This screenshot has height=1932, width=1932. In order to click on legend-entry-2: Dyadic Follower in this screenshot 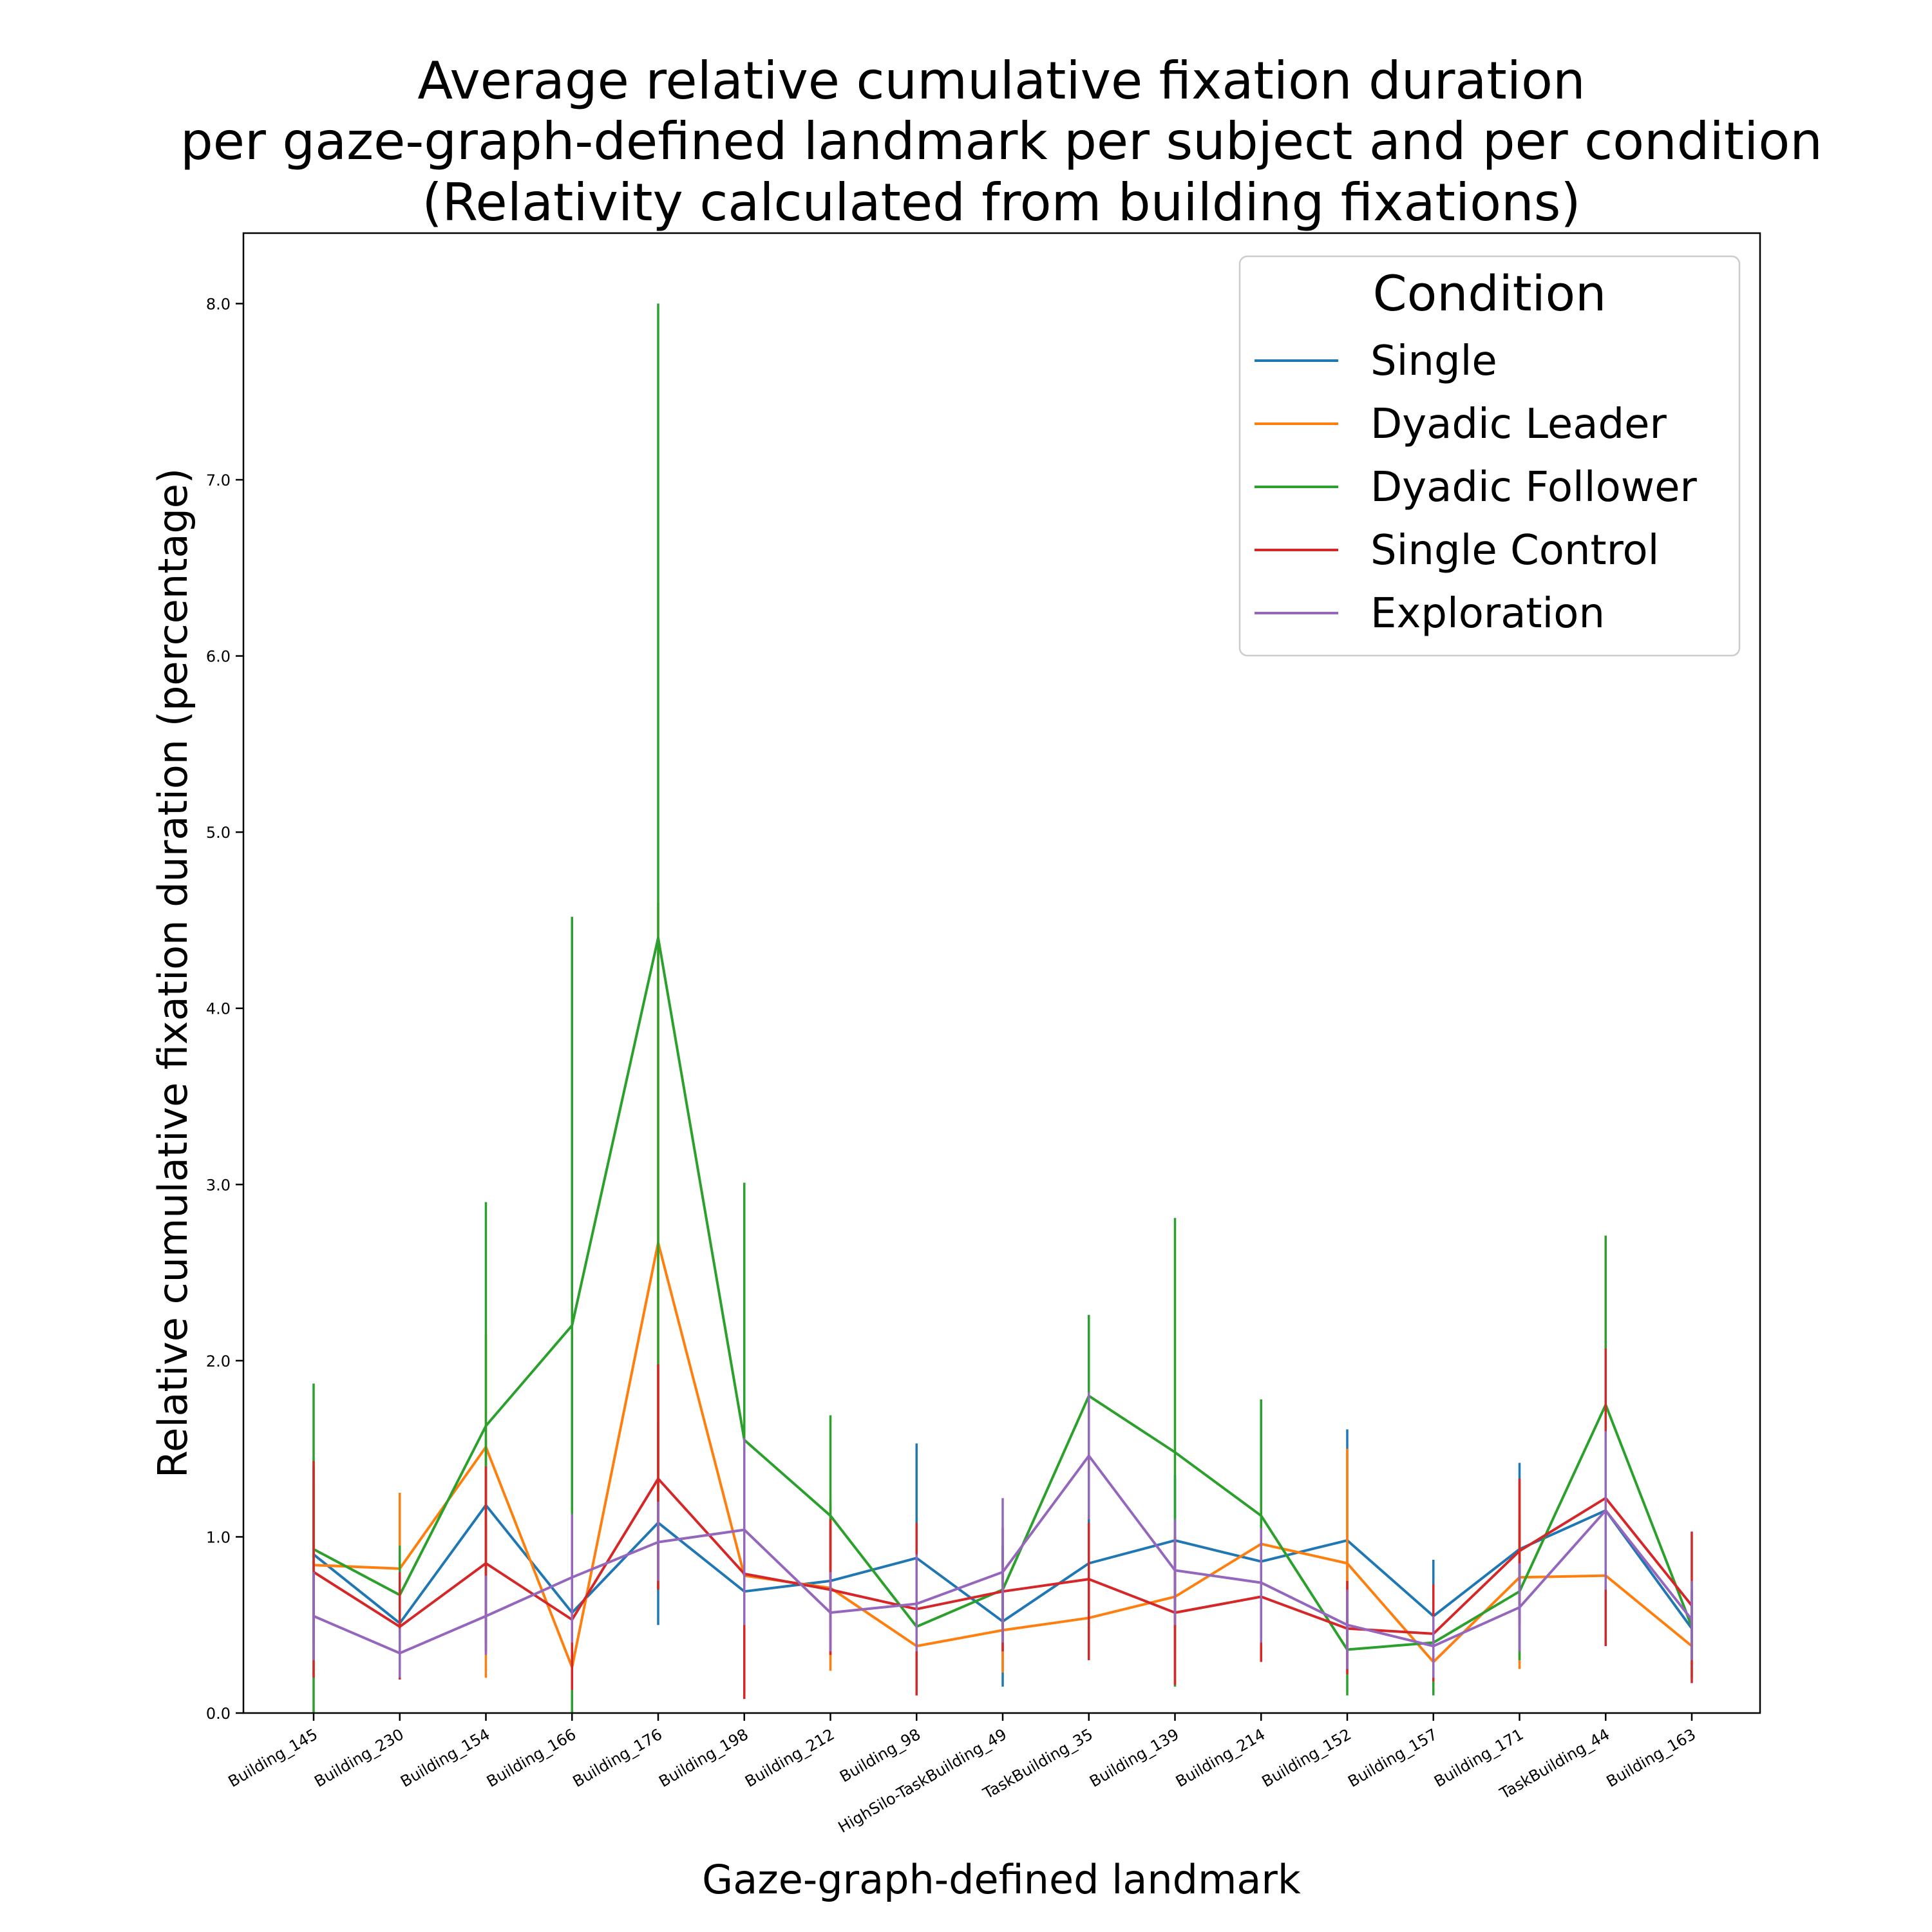, I will do `click(1476, 487)`.